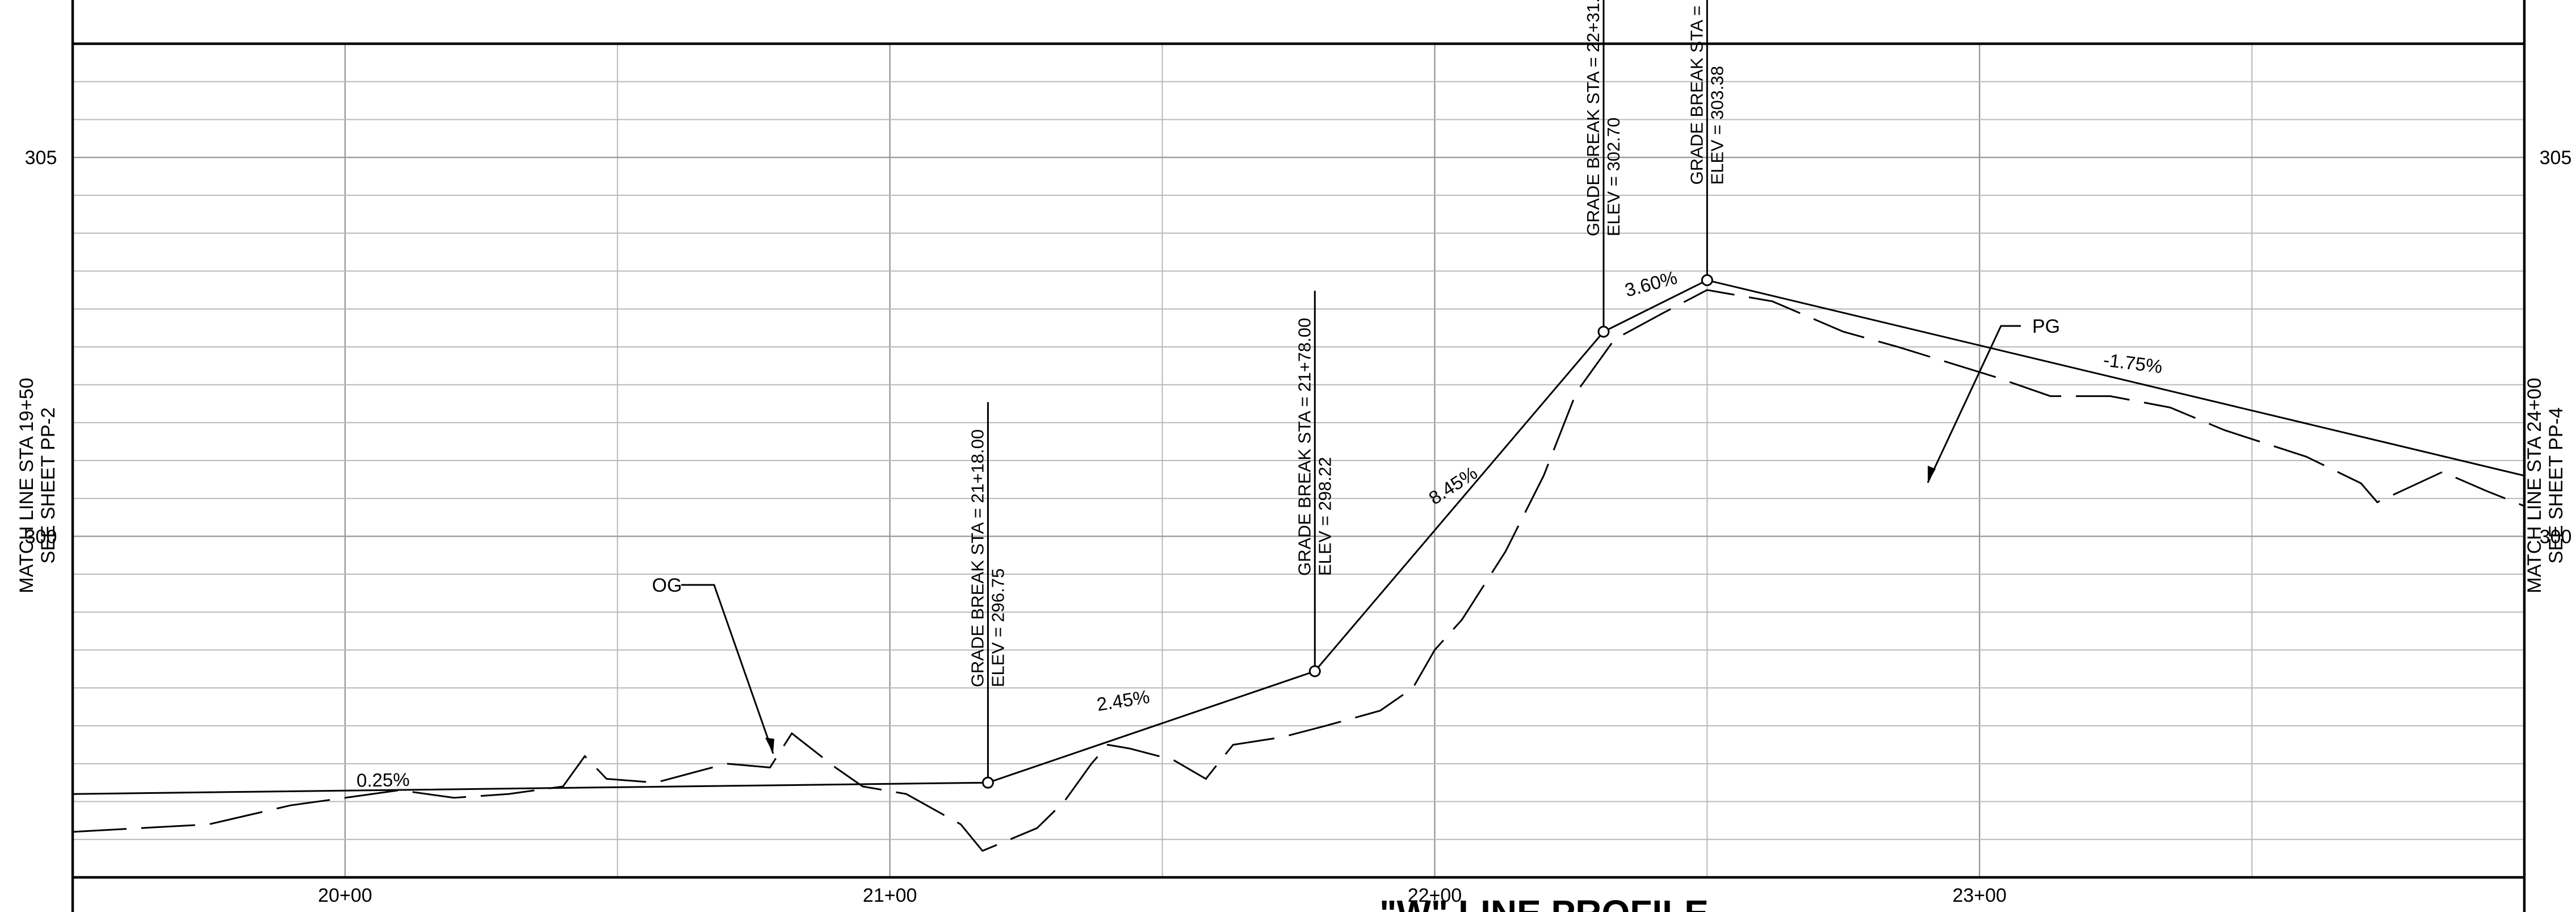 The width and height of the screenshot is (2576, 912). I want to click on pg-callout-arrowhead, so click(1932, 475).